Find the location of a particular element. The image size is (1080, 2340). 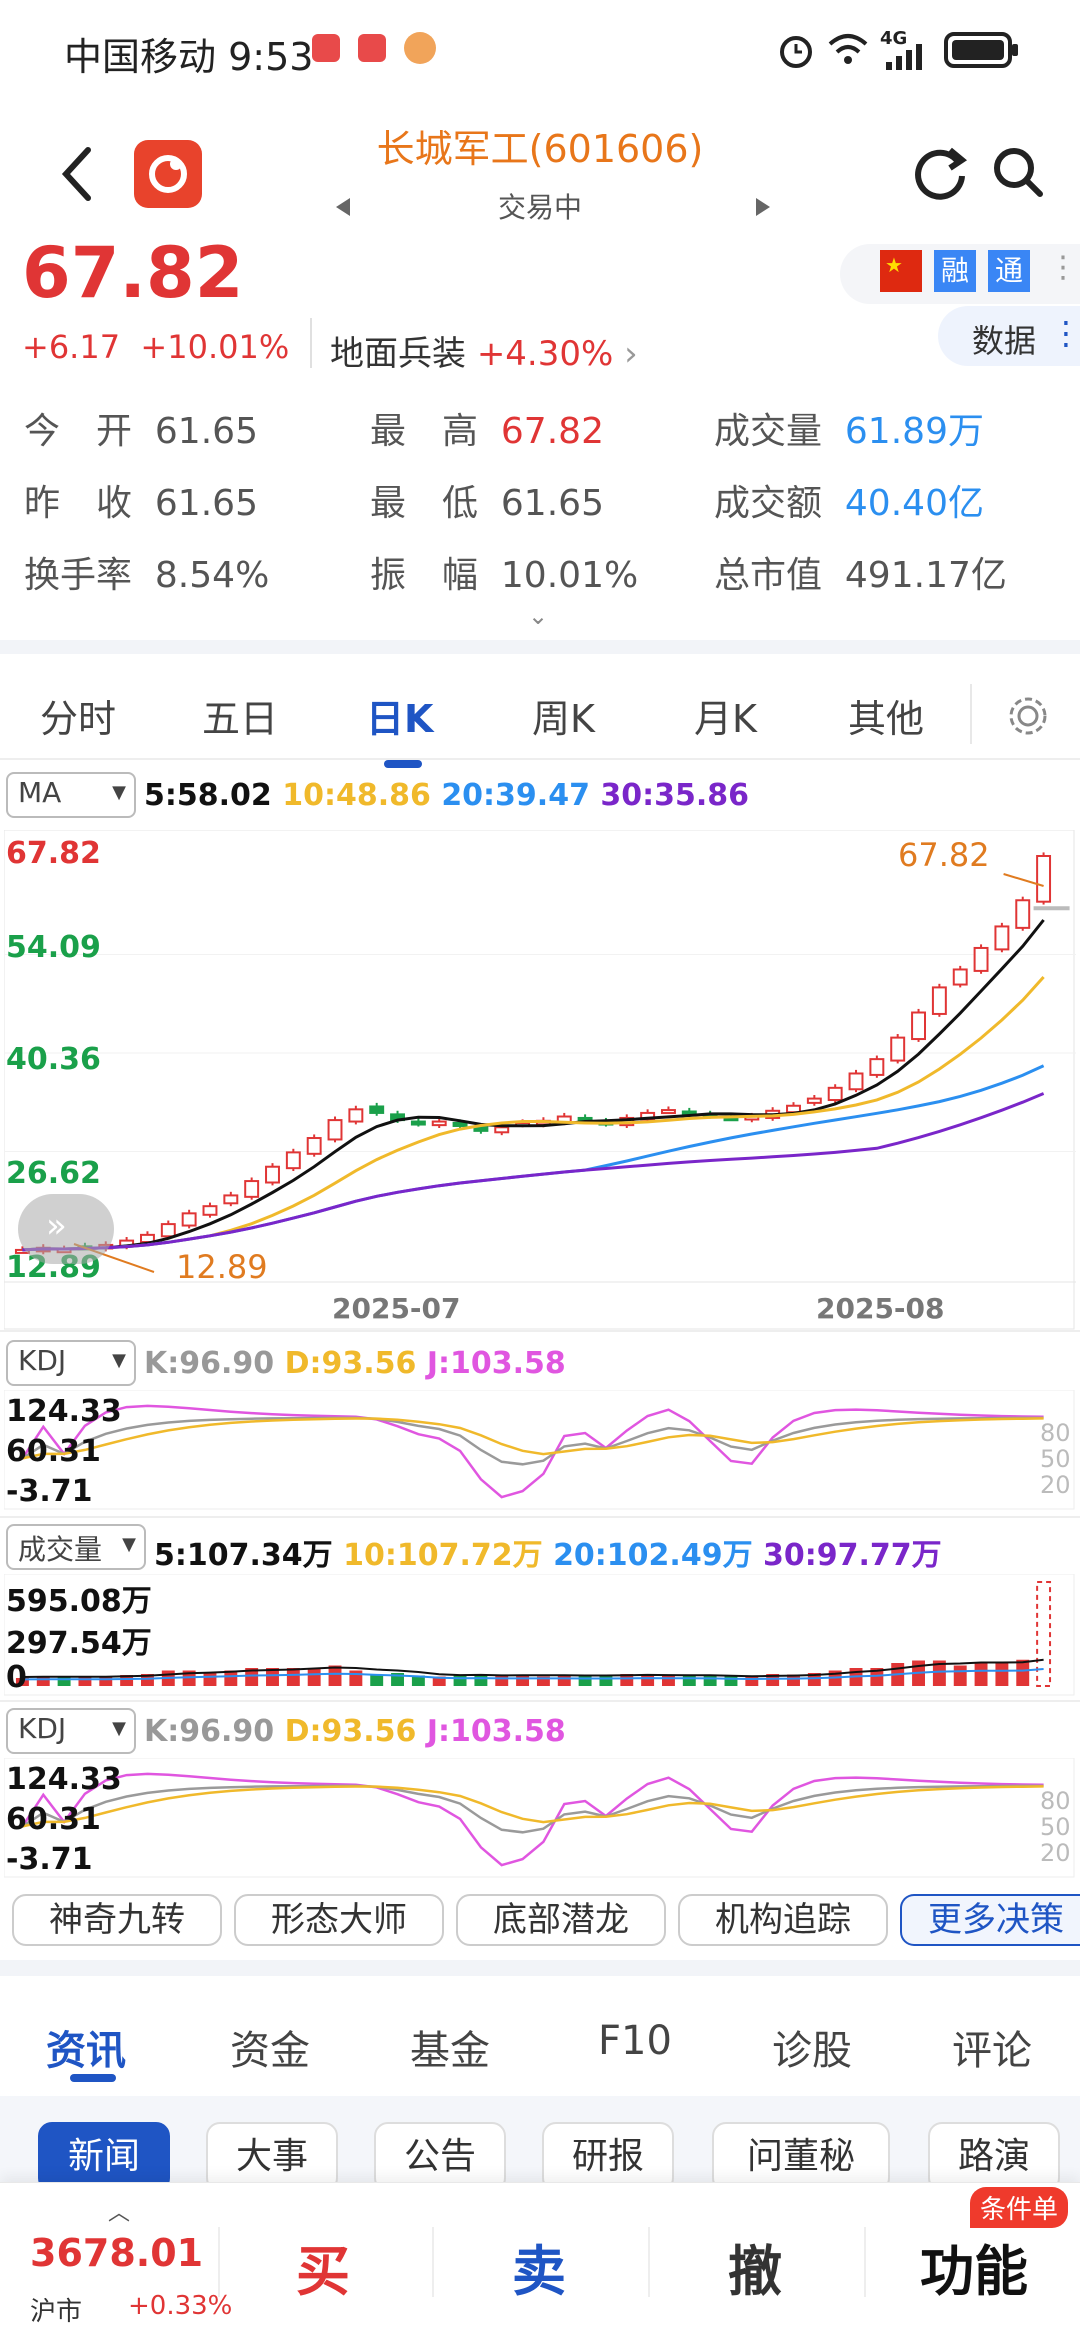

connect-badge: 通 is located at coordinates (1009, 271).